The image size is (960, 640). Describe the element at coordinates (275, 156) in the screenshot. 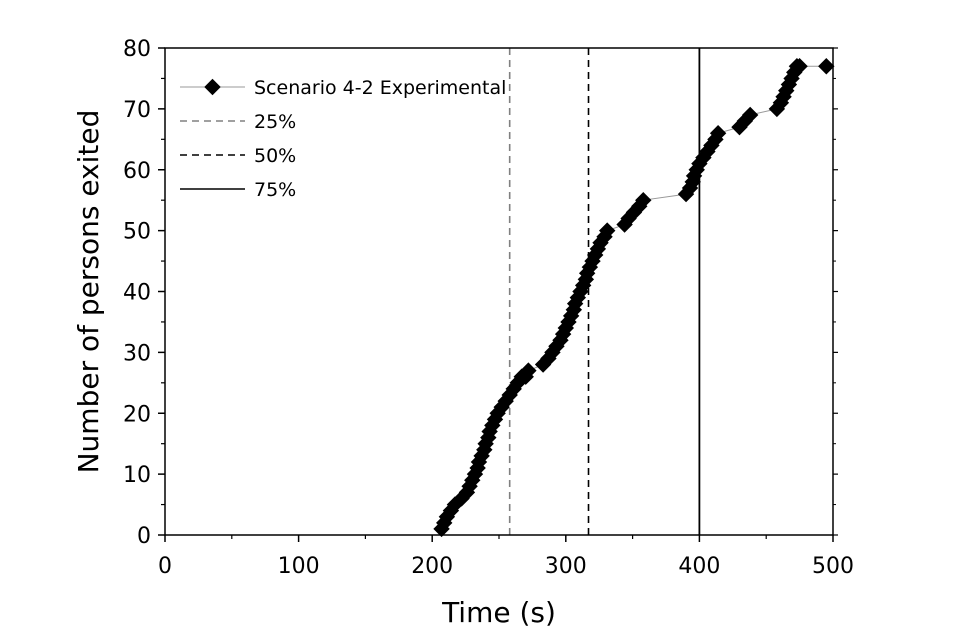

I see `legend-label: 50%` at that location.